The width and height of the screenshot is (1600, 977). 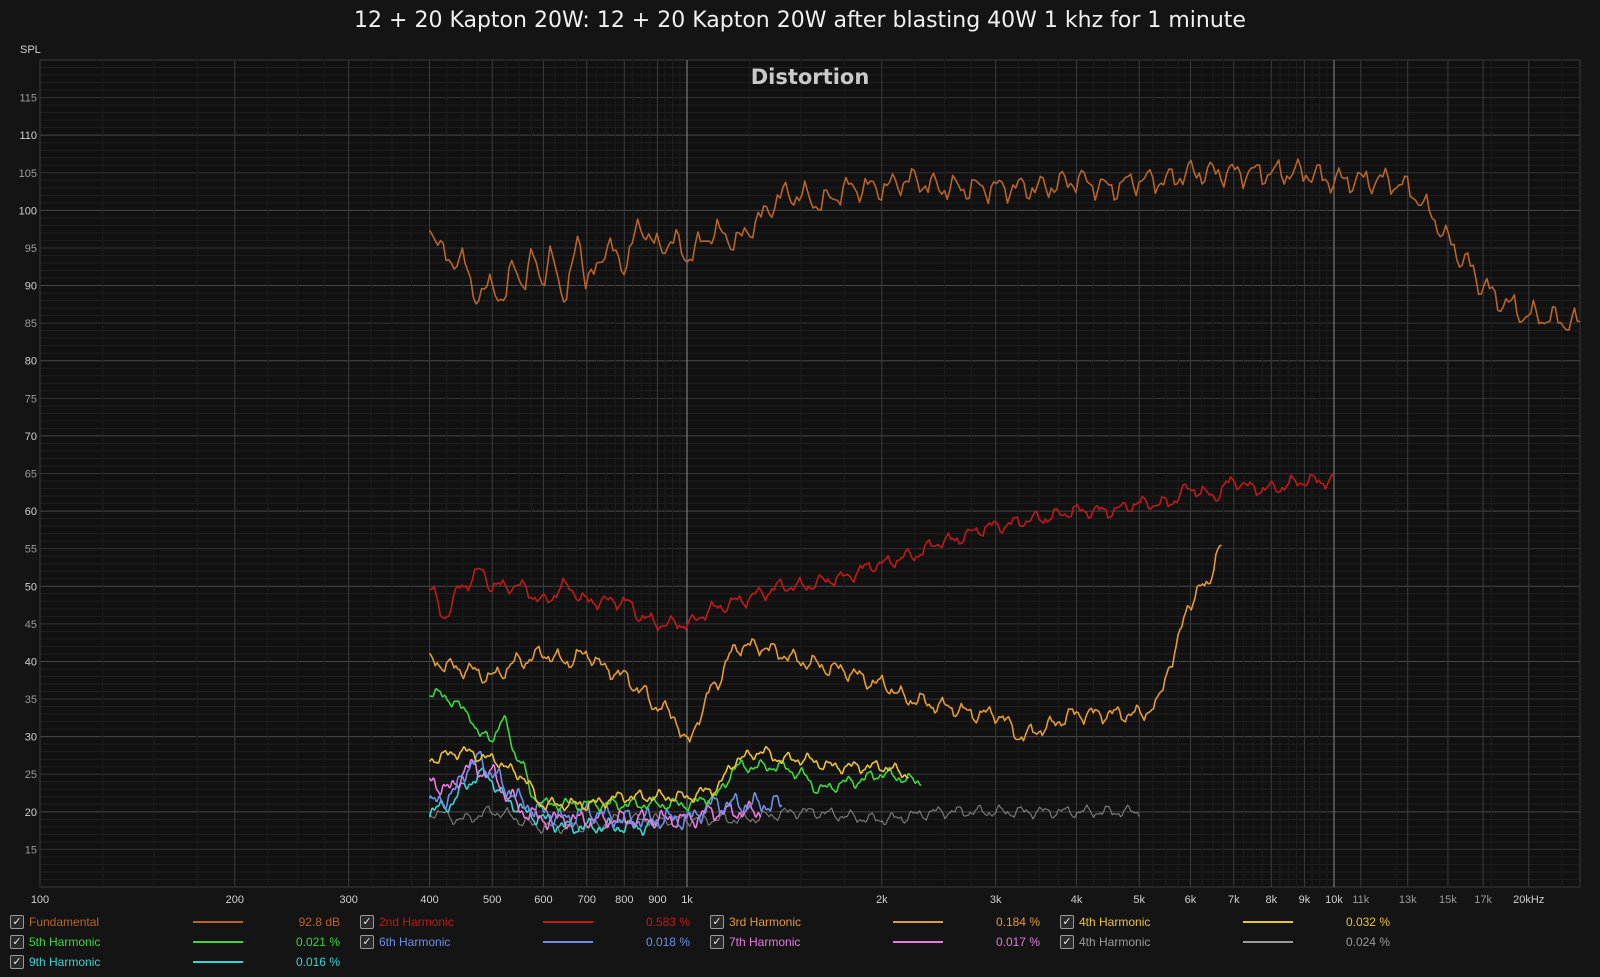 I want to click on legend-value: 0.032 %, so click(x=1367, y=922).